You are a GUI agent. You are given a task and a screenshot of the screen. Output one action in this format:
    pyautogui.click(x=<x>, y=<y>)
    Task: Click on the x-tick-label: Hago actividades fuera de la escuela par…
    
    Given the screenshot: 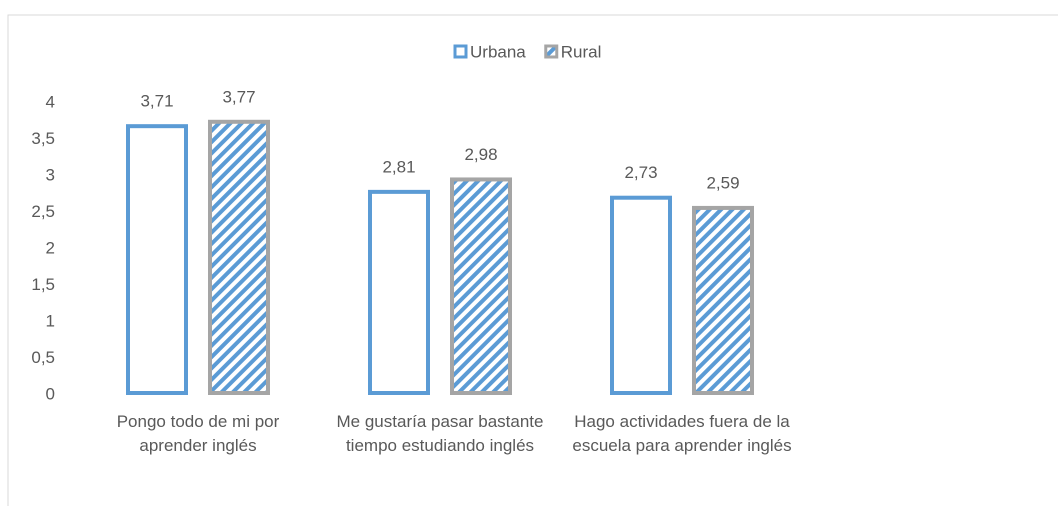 What is the action you would take?
    pyautogui.click(x=682, y=433)
    